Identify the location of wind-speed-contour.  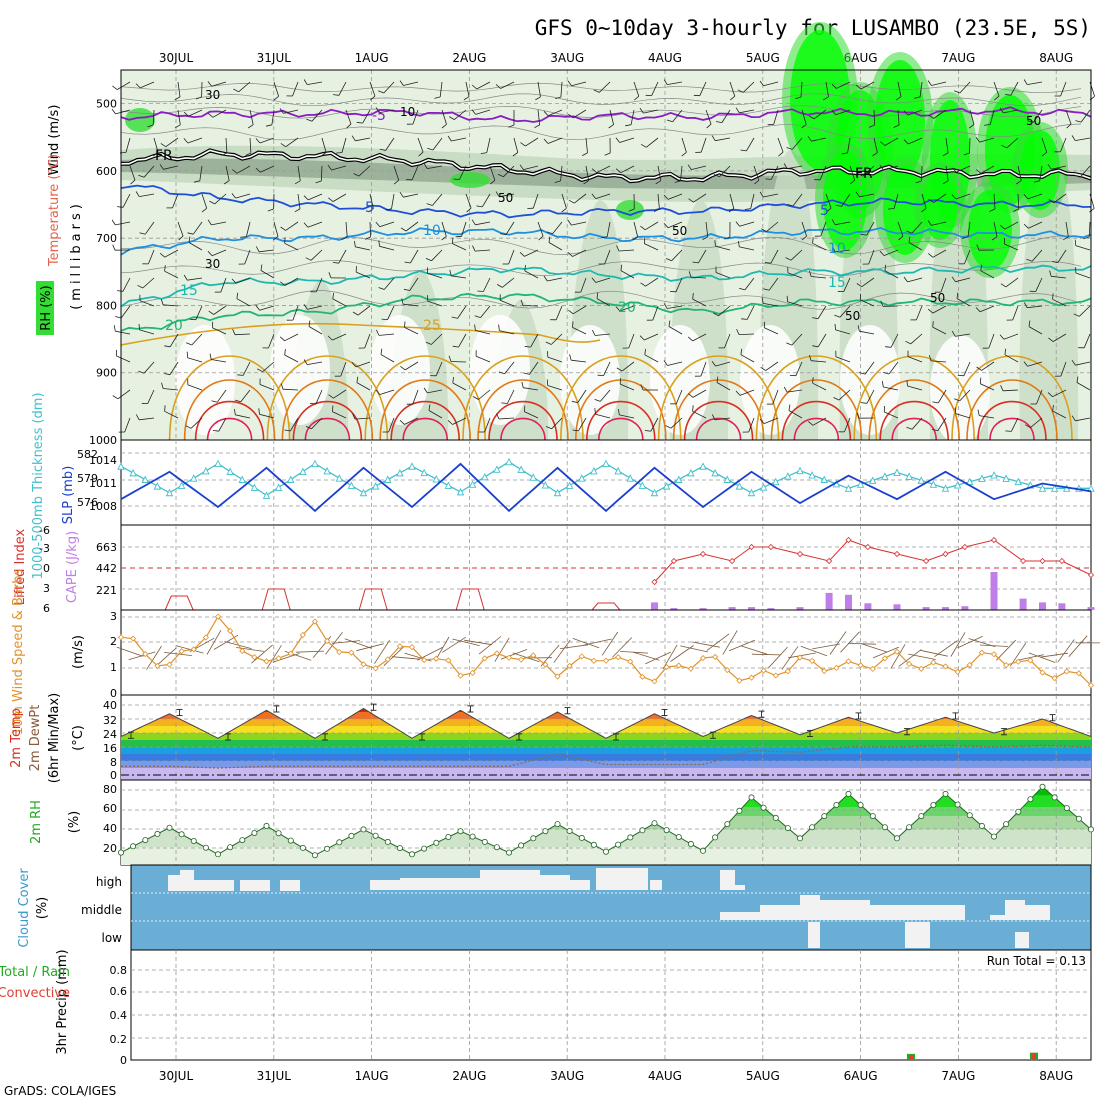
(601, 268).